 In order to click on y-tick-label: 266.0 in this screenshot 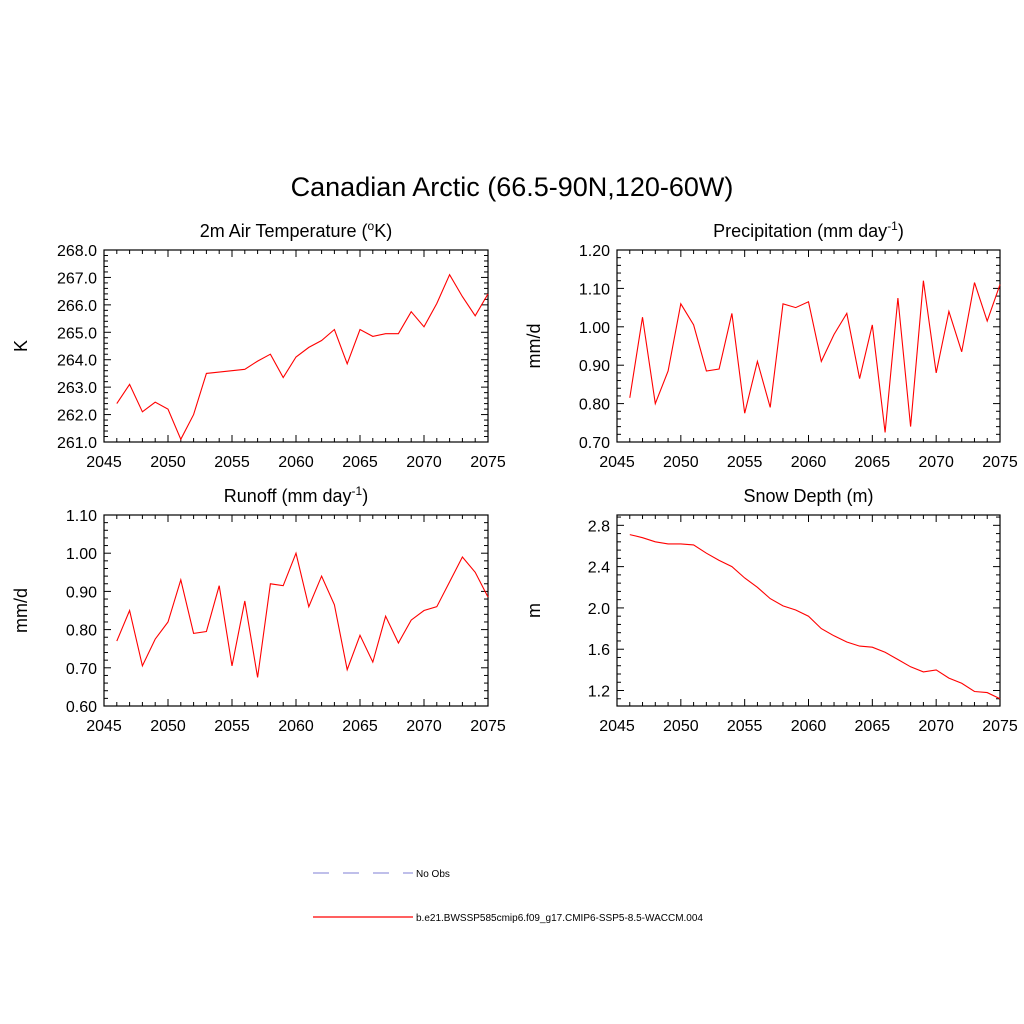, I will do `click(77, 306)`.